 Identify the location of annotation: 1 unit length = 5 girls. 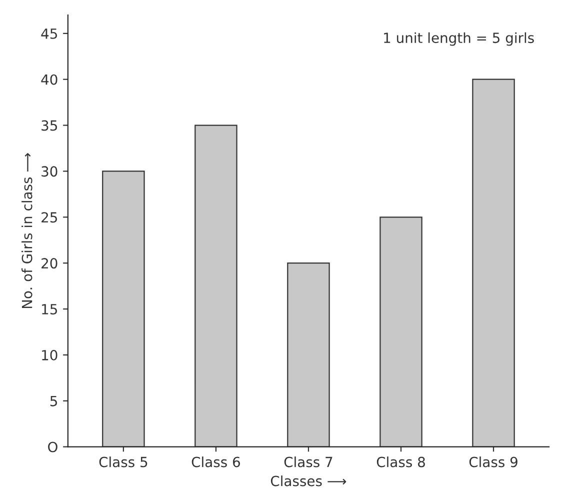
(459, 39).